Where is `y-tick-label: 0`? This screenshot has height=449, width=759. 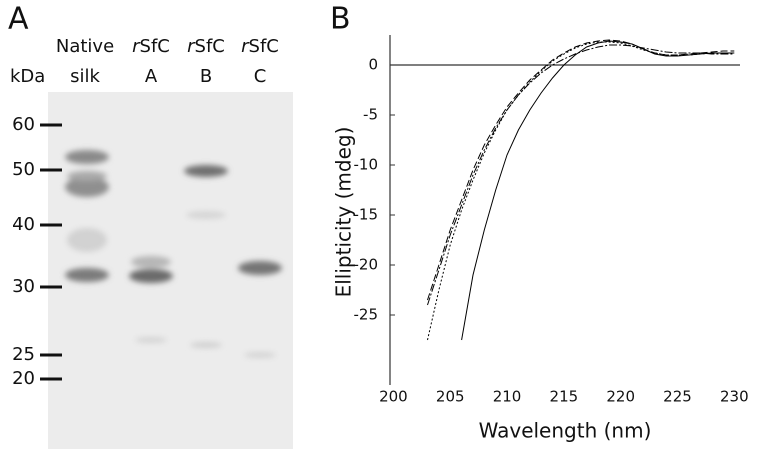
y-tick-label: 0 is located at coordinates (373, 65).